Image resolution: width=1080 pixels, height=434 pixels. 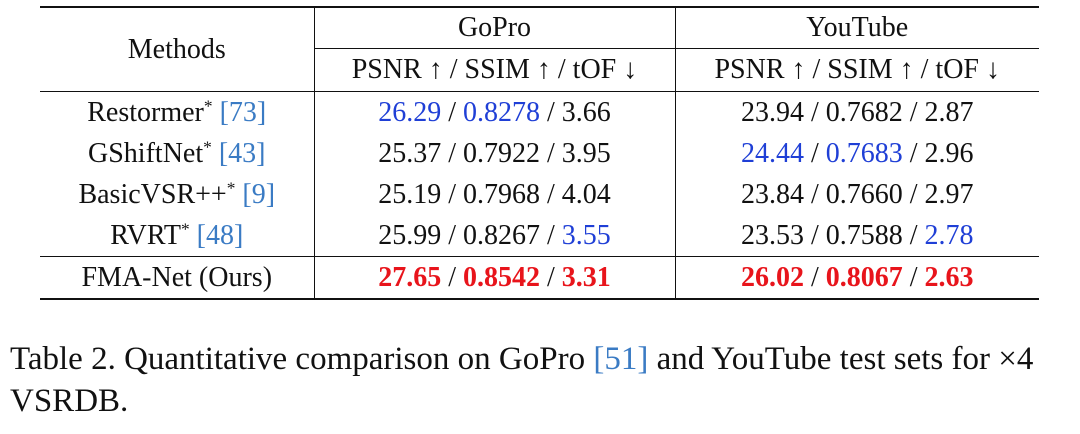 I want to click on gopro-scores-ours: 27.65 / 0.8542 / 3.31, so click(x=495, y=278).